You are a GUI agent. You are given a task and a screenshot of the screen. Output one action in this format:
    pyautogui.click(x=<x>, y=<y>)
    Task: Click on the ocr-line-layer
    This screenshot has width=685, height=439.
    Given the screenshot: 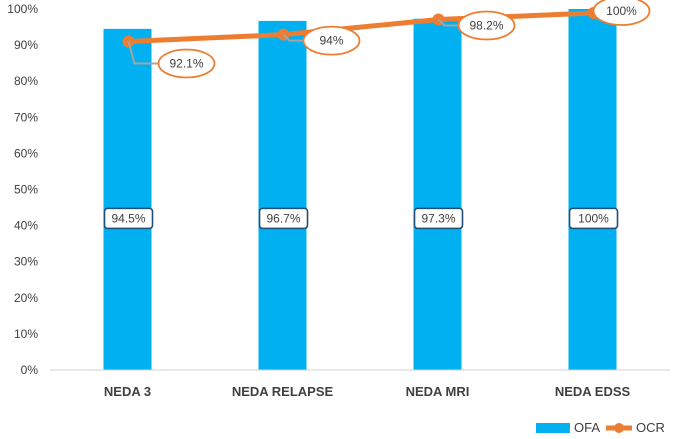 What is the action you would take?
    pyautogui.click(x=361, y=27)
    